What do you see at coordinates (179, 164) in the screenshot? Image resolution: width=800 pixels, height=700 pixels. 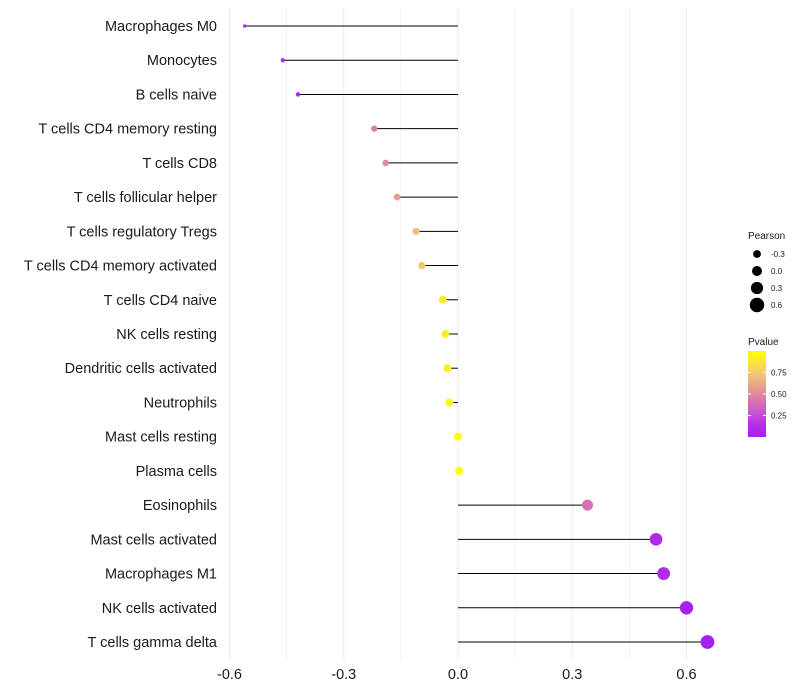 I see `category-label: T cells CD8` at bounding box center [179, 164].